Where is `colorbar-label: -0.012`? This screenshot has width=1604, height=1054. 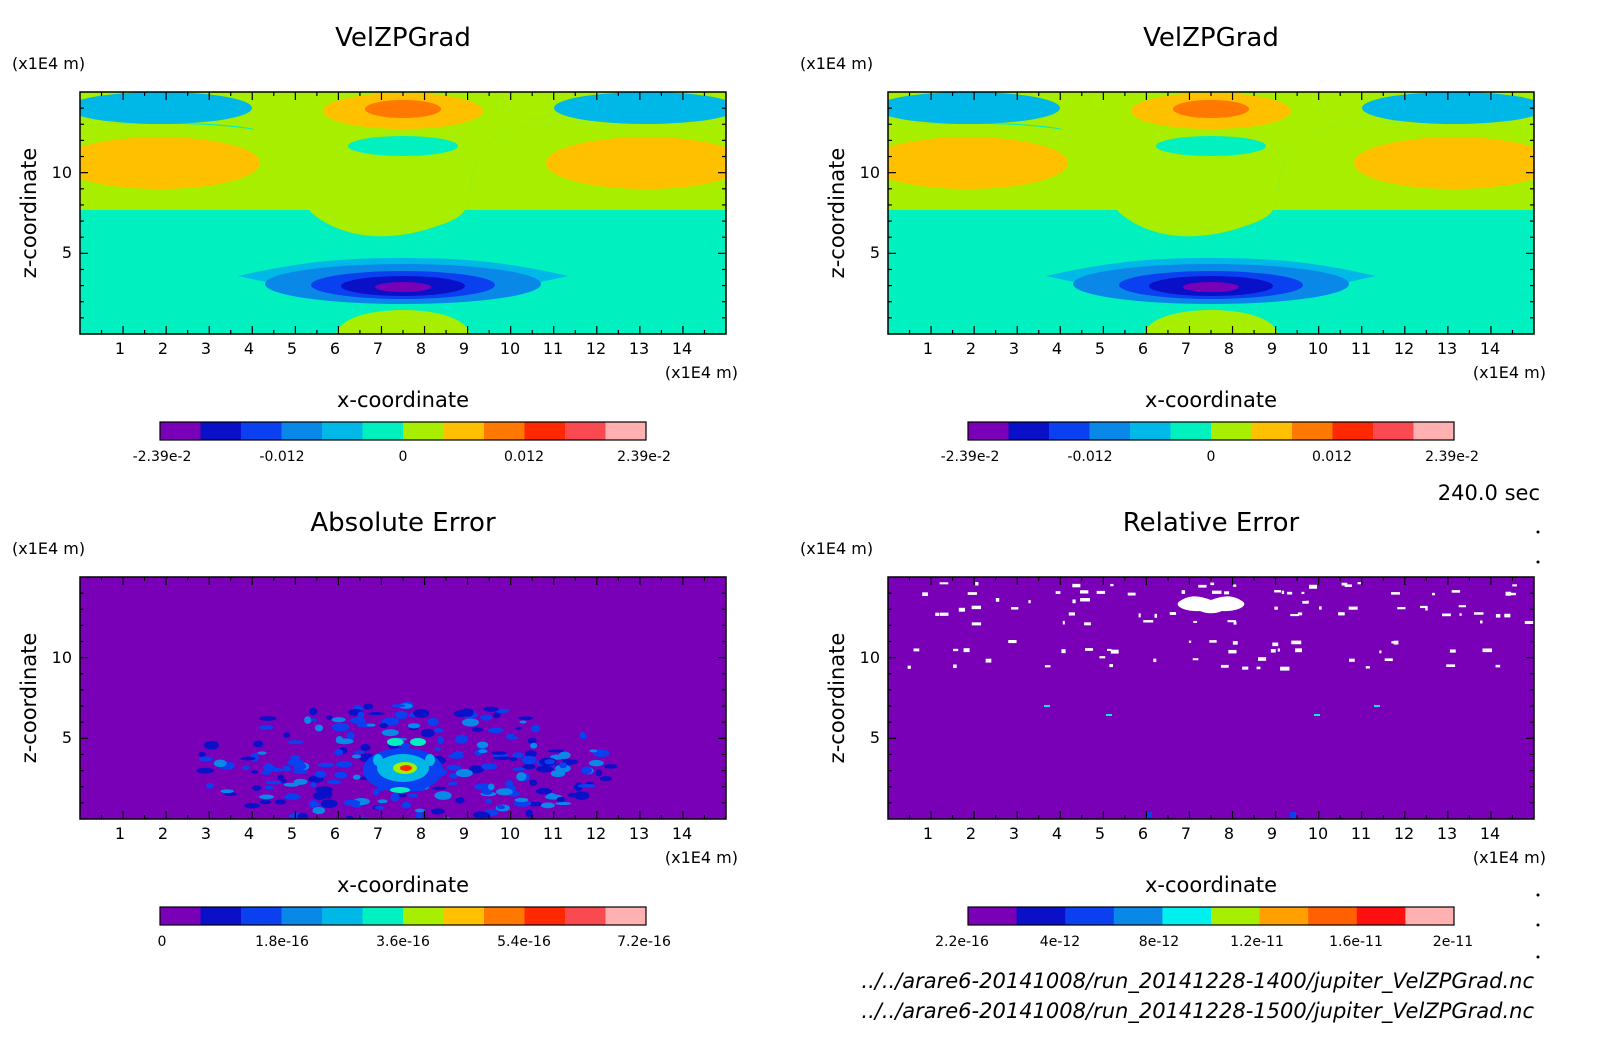
colorbar-label: -0.012 is located at coordinates (281, 457).